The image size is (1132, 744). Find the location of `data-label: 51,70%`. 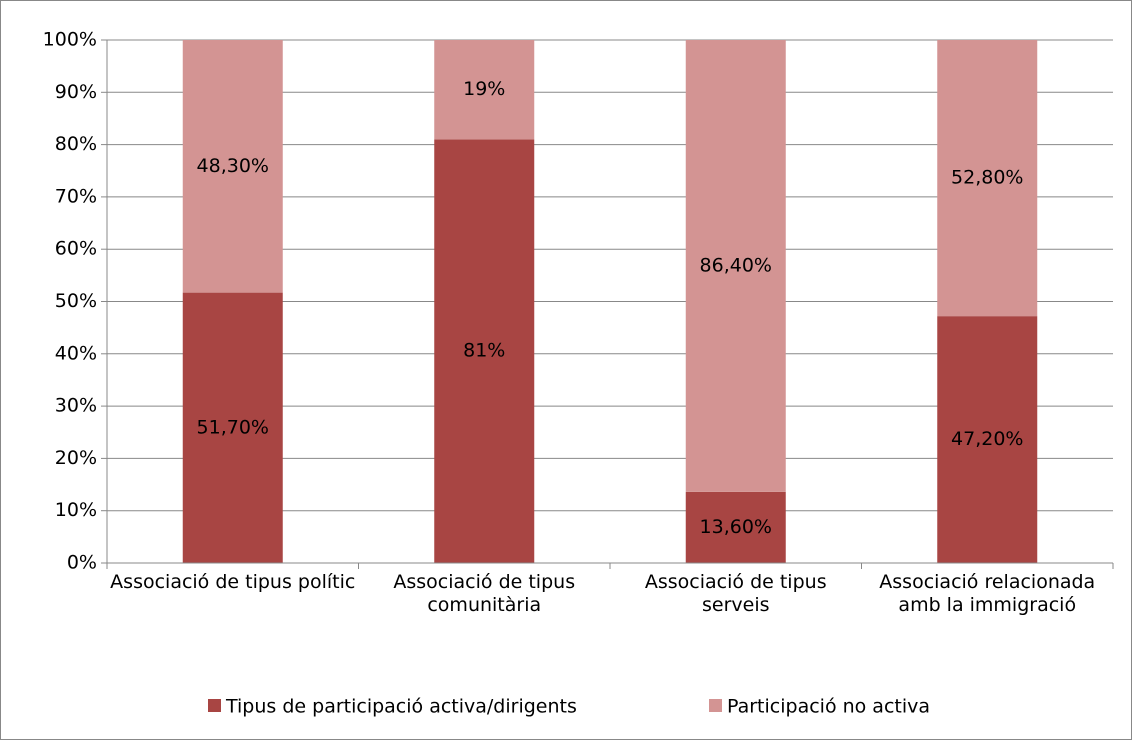

data-label: 51,70% is located at coordinates (233, 427).